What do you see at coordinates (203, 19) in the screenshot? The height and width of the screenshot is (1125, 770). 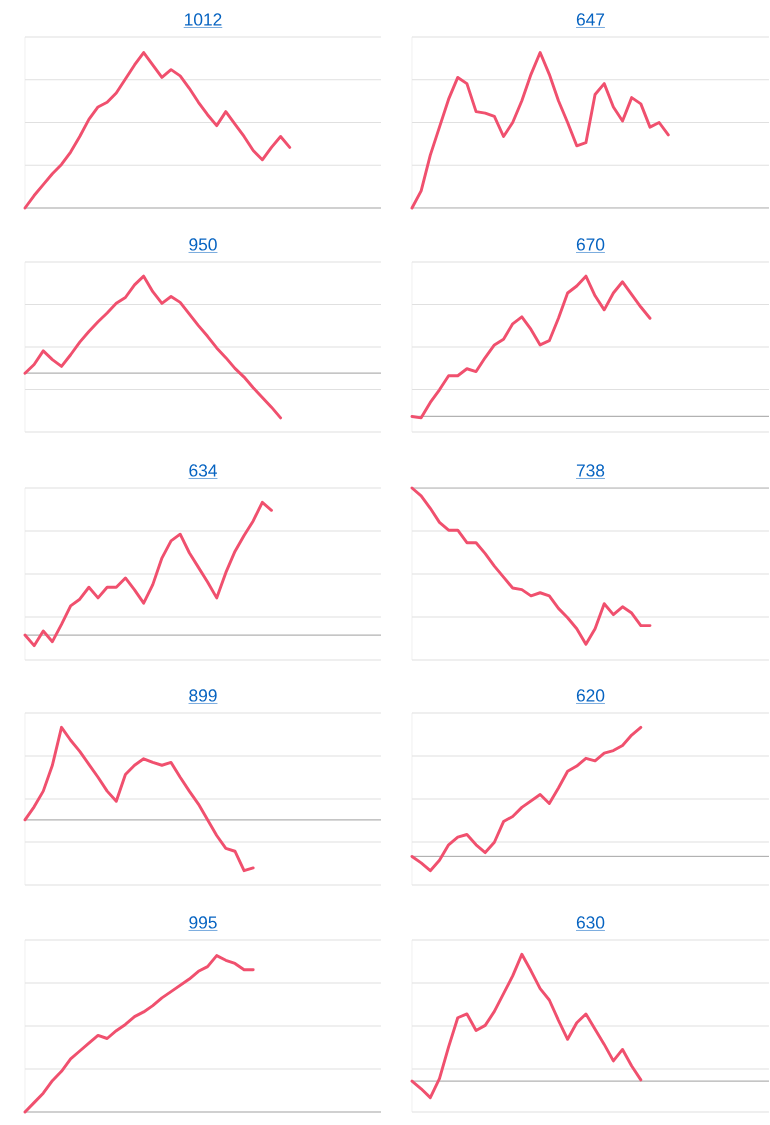 I see `chart-title: 1012` at bounding box center [203, 19].